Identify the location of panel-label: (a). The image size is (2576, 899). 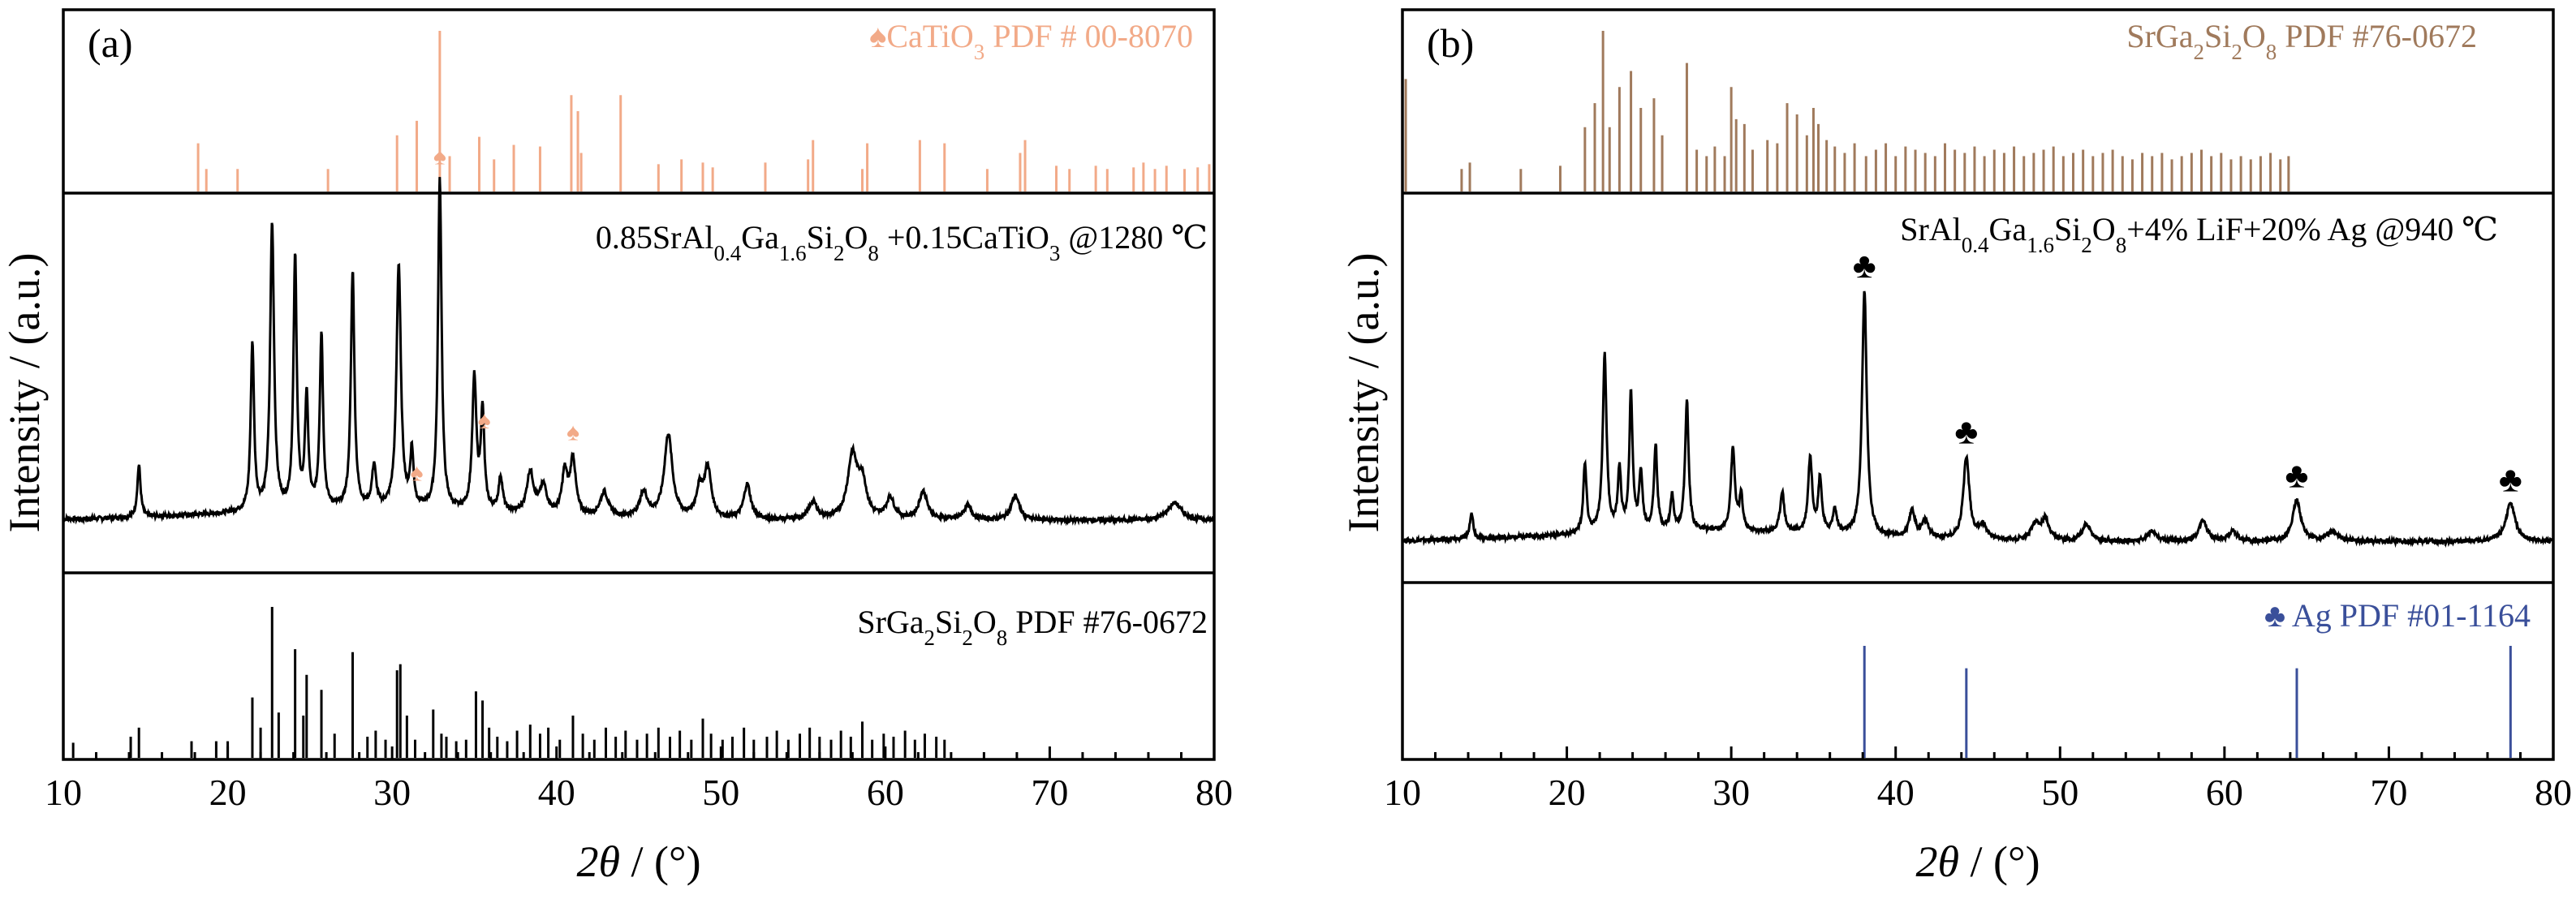
(111, 43).